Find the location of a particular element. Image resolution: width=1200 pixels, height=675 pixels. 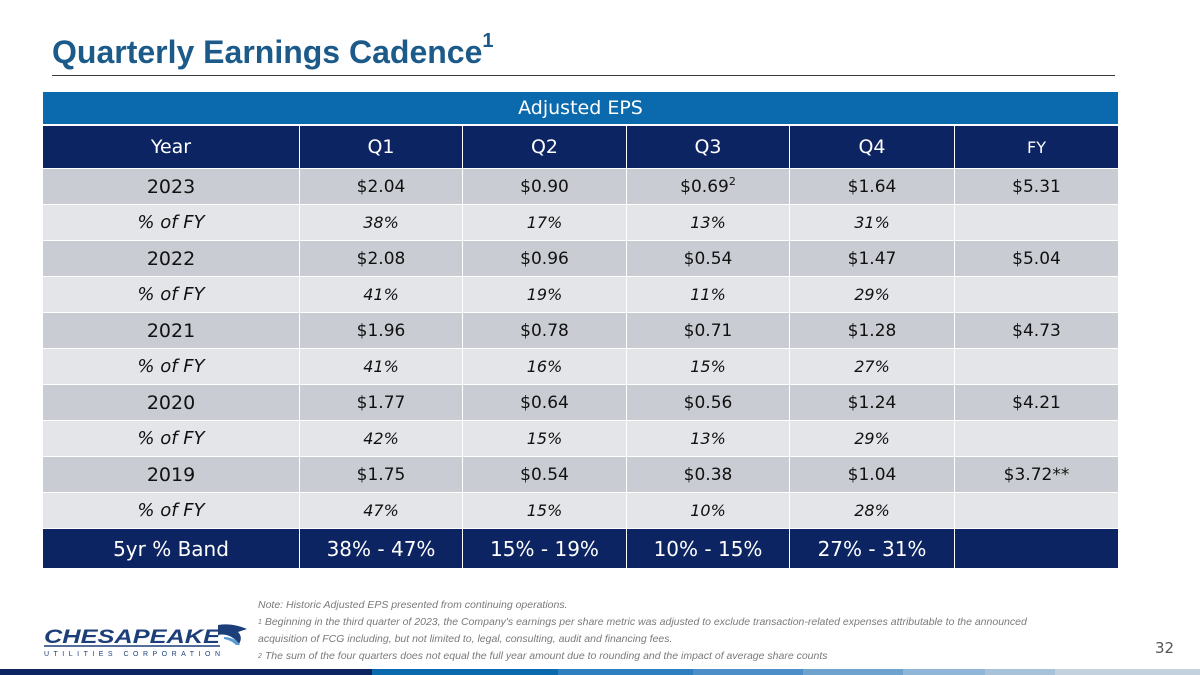

slide-title-text: Quarterly Earnings Cadence is located at coordinates (267, 52).